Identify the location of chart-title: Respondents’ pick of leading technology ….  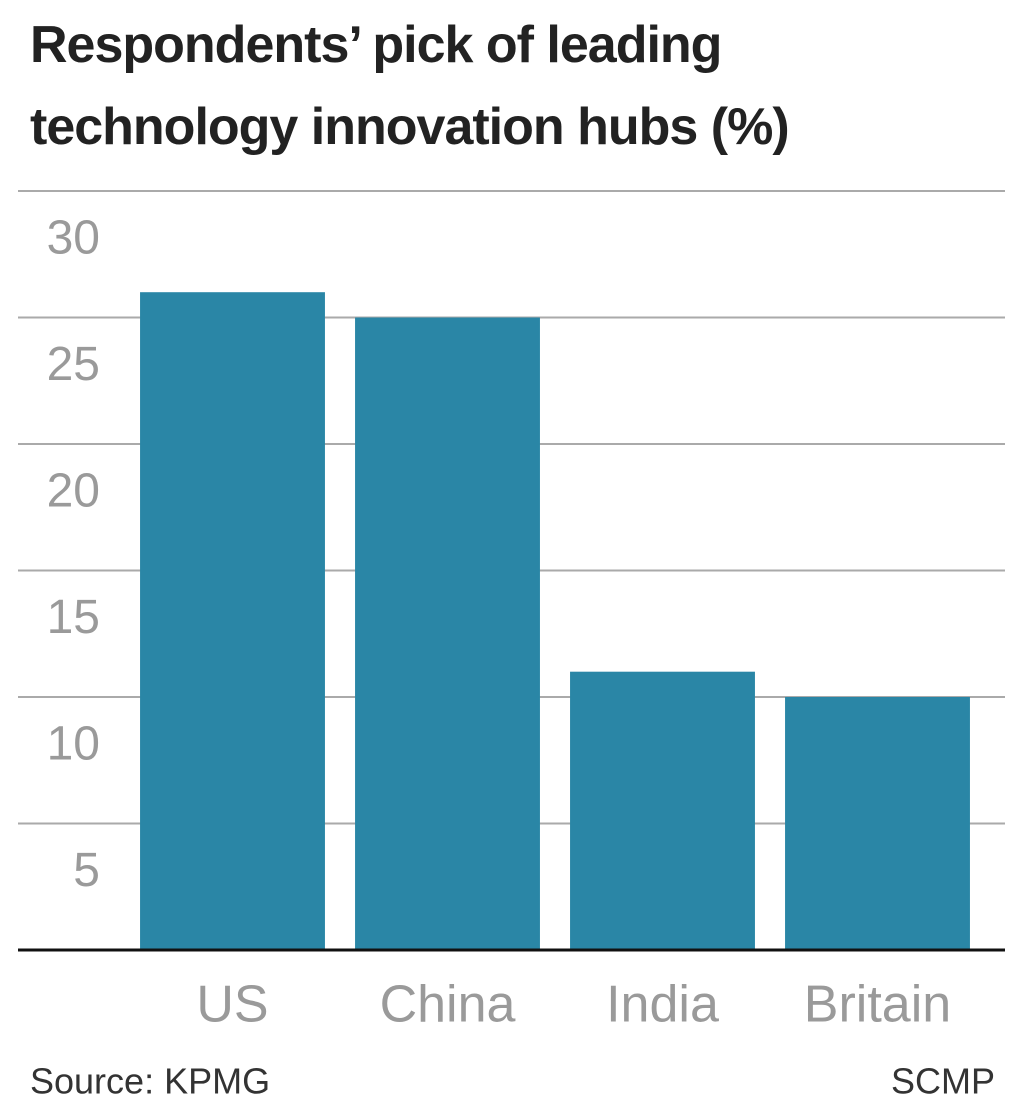
(410, 86).